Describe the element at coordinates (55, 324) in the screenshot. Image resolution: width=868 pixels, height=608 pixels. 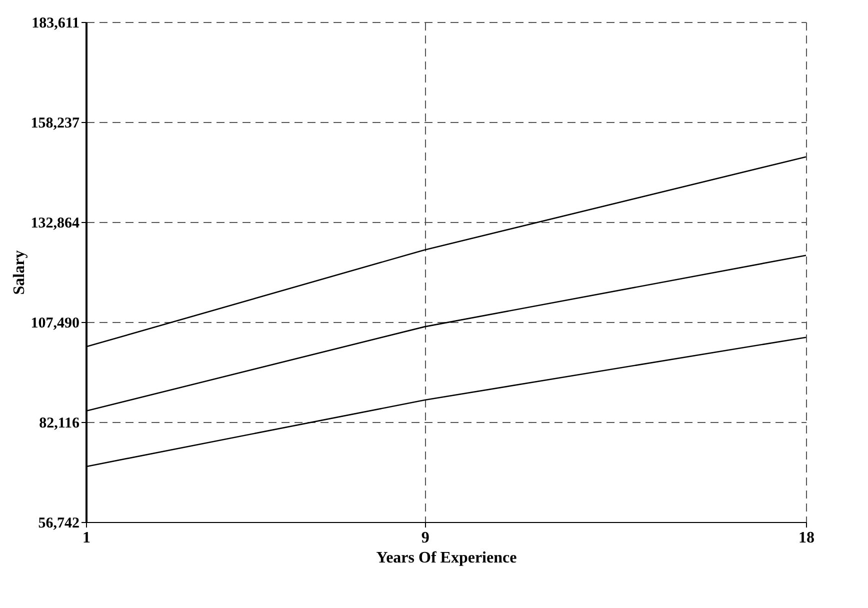
I see `y-tick-label: 107,490` at that location.